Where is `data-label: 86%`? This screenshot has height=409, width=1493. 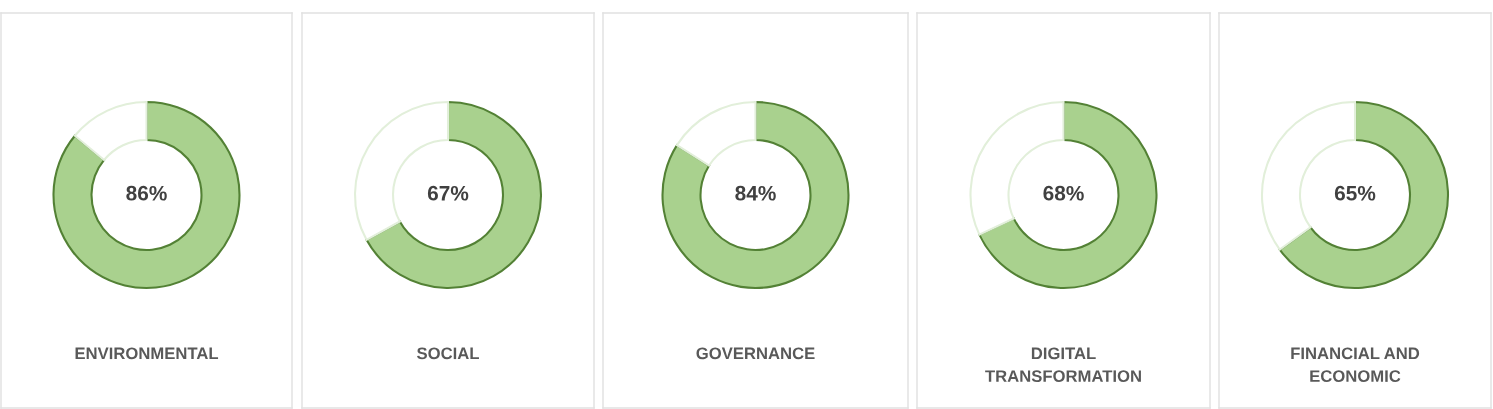 data-label: 86% is located at coordinates (146, 193).